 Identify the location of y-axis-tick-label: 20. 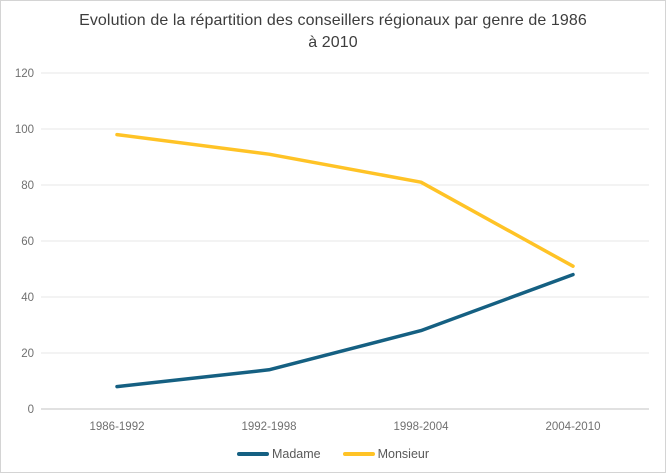
(27, 354).